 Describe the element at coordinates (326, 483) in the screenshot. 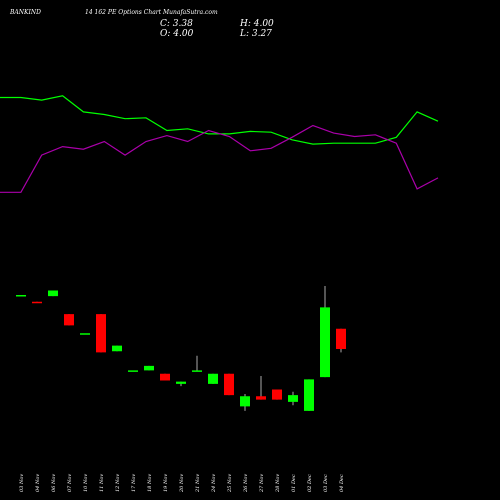

I see `x-tick-label: 03 Dec` at that location.